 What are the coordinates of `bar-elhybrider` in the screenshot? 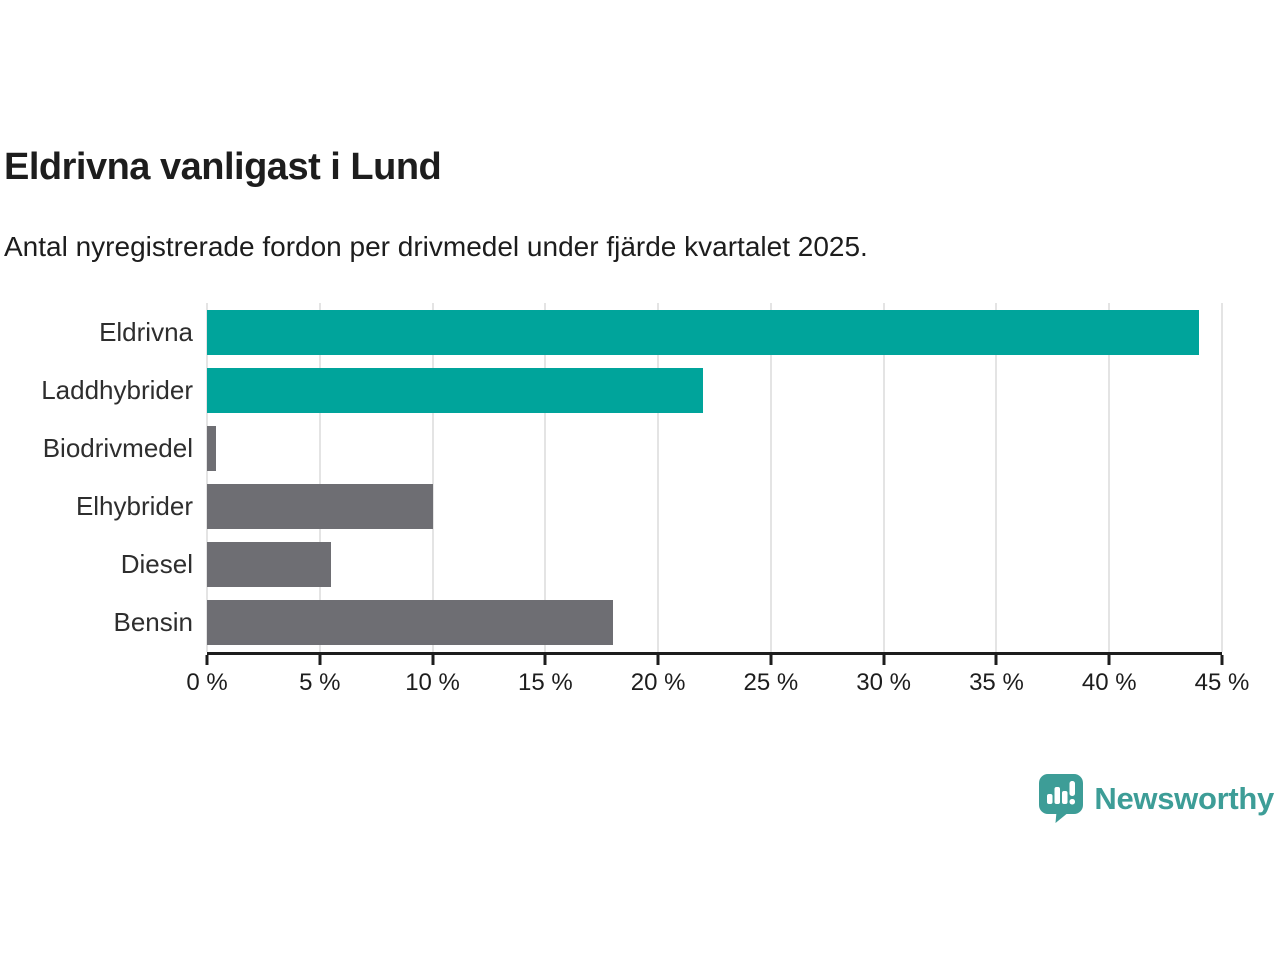 It's located at (320, 507).